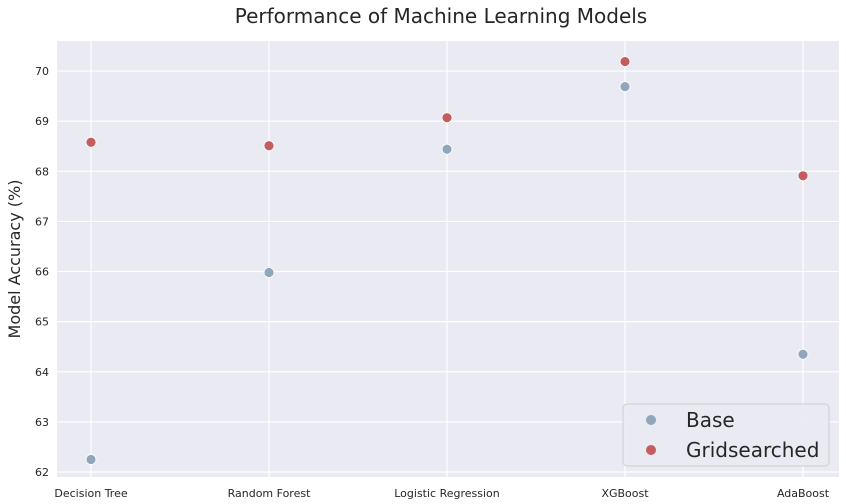  I want to click on legend-marker-base, so click(651, 420).